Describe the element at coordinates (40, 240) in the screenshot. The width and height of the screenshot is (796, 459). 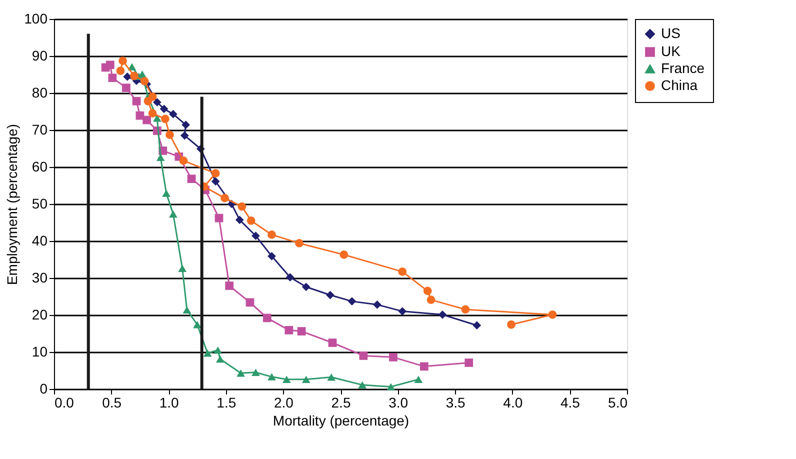
I see `y-tick-label: 40` at that location.